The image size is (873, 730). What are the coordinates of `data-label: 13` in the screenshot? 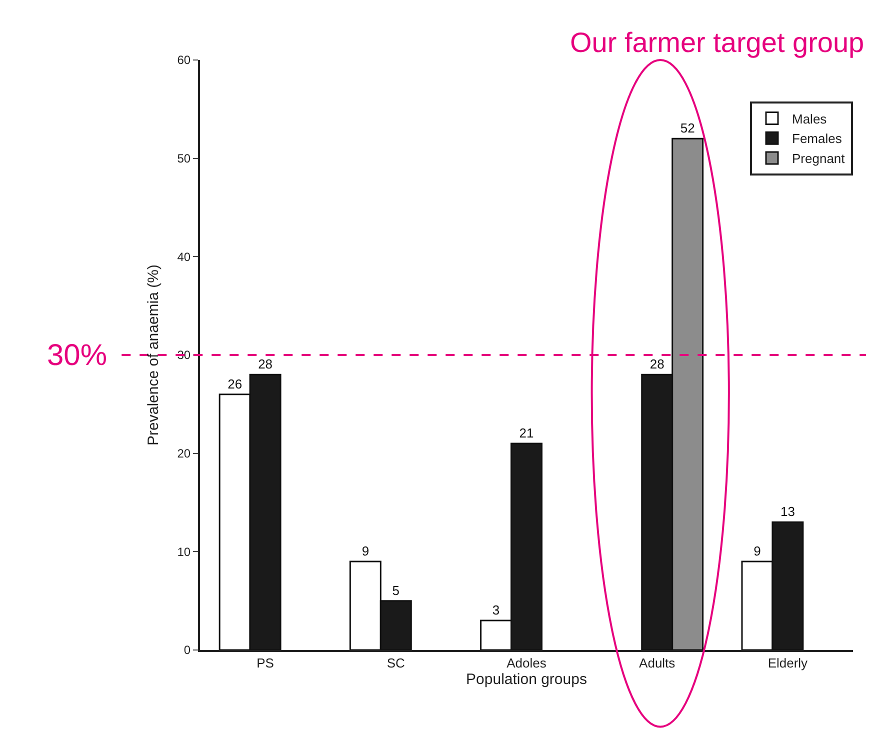 It's located at (787, 512).